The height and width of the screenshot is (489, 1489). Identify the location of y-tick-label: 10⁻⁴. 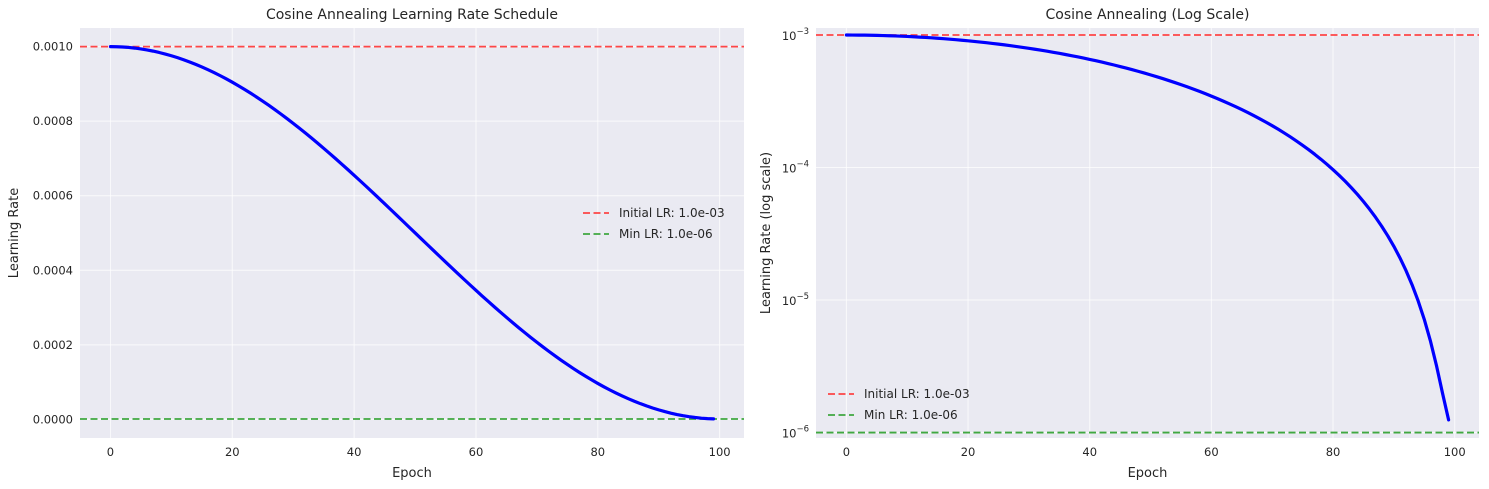
(795, 168).